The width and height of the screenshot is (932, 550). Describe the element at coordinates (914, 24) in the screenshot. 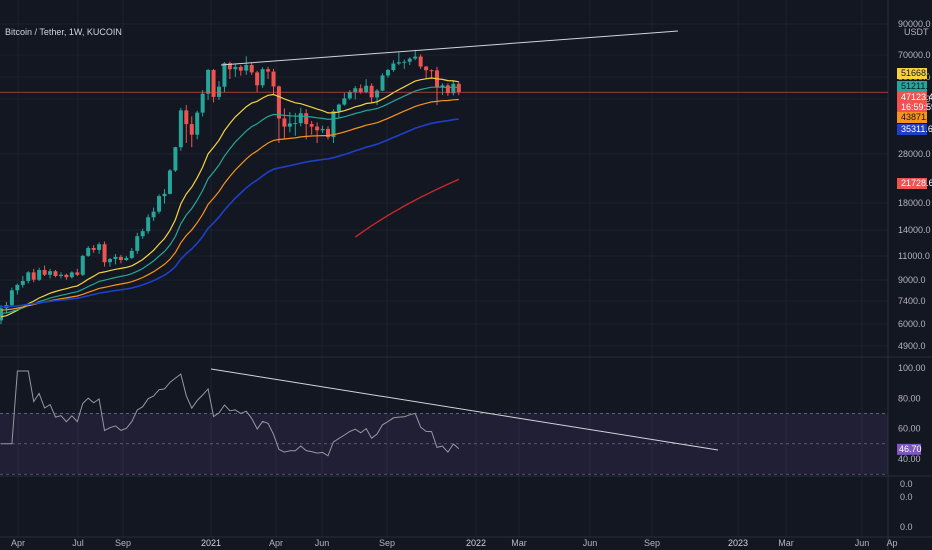

I see `price-tick-label: 90000.0` at that location.